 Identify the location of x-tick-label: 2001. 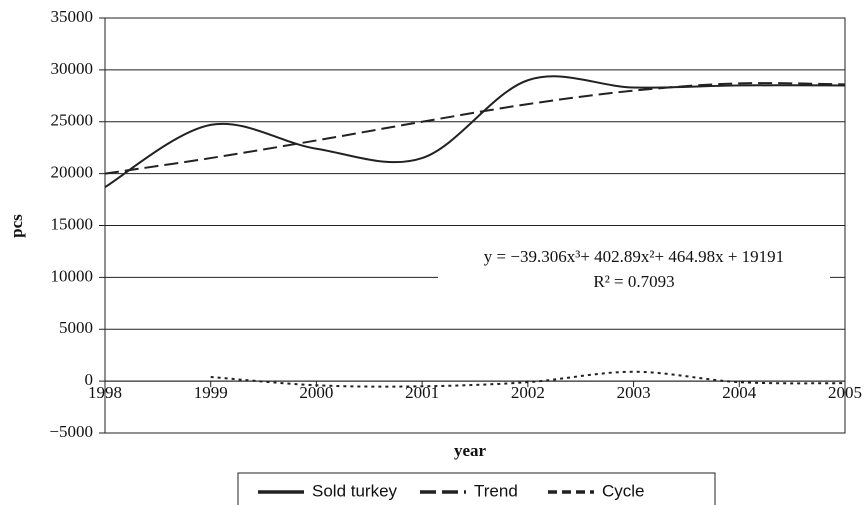
(422, 392).